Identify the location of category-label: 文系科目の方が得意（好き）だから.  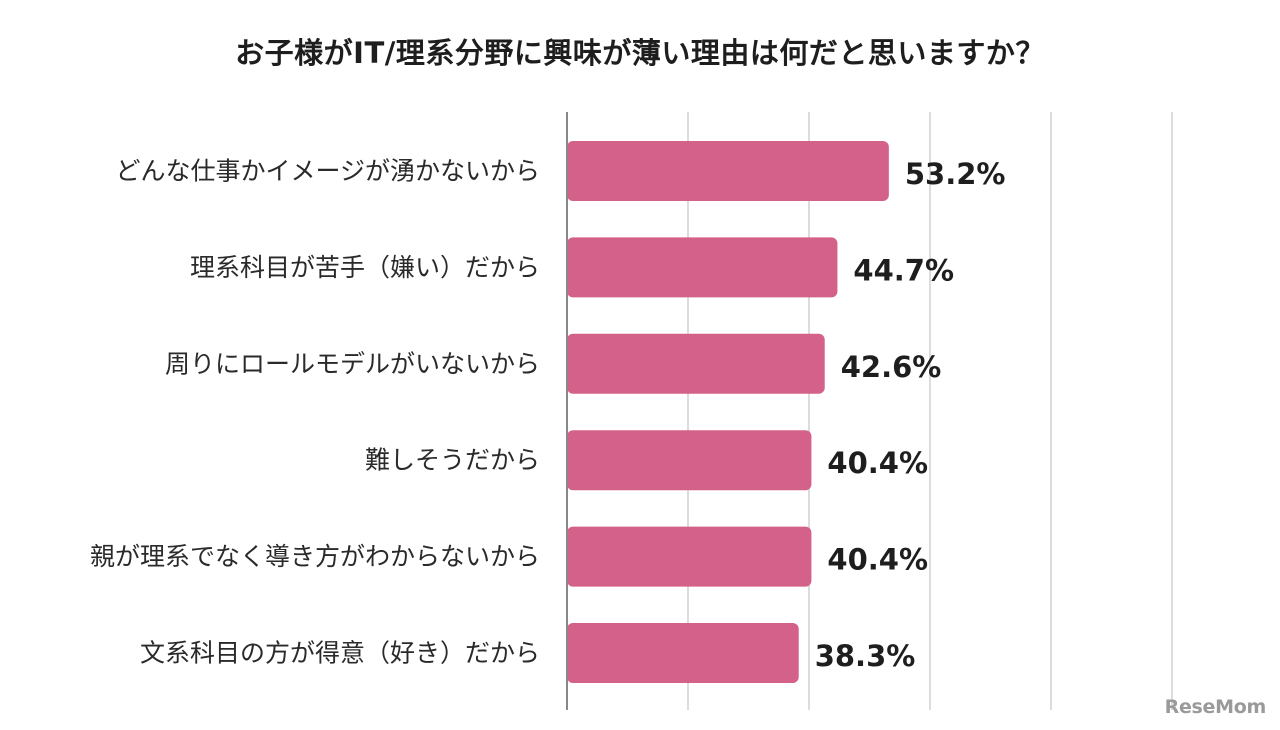
(340, 653).